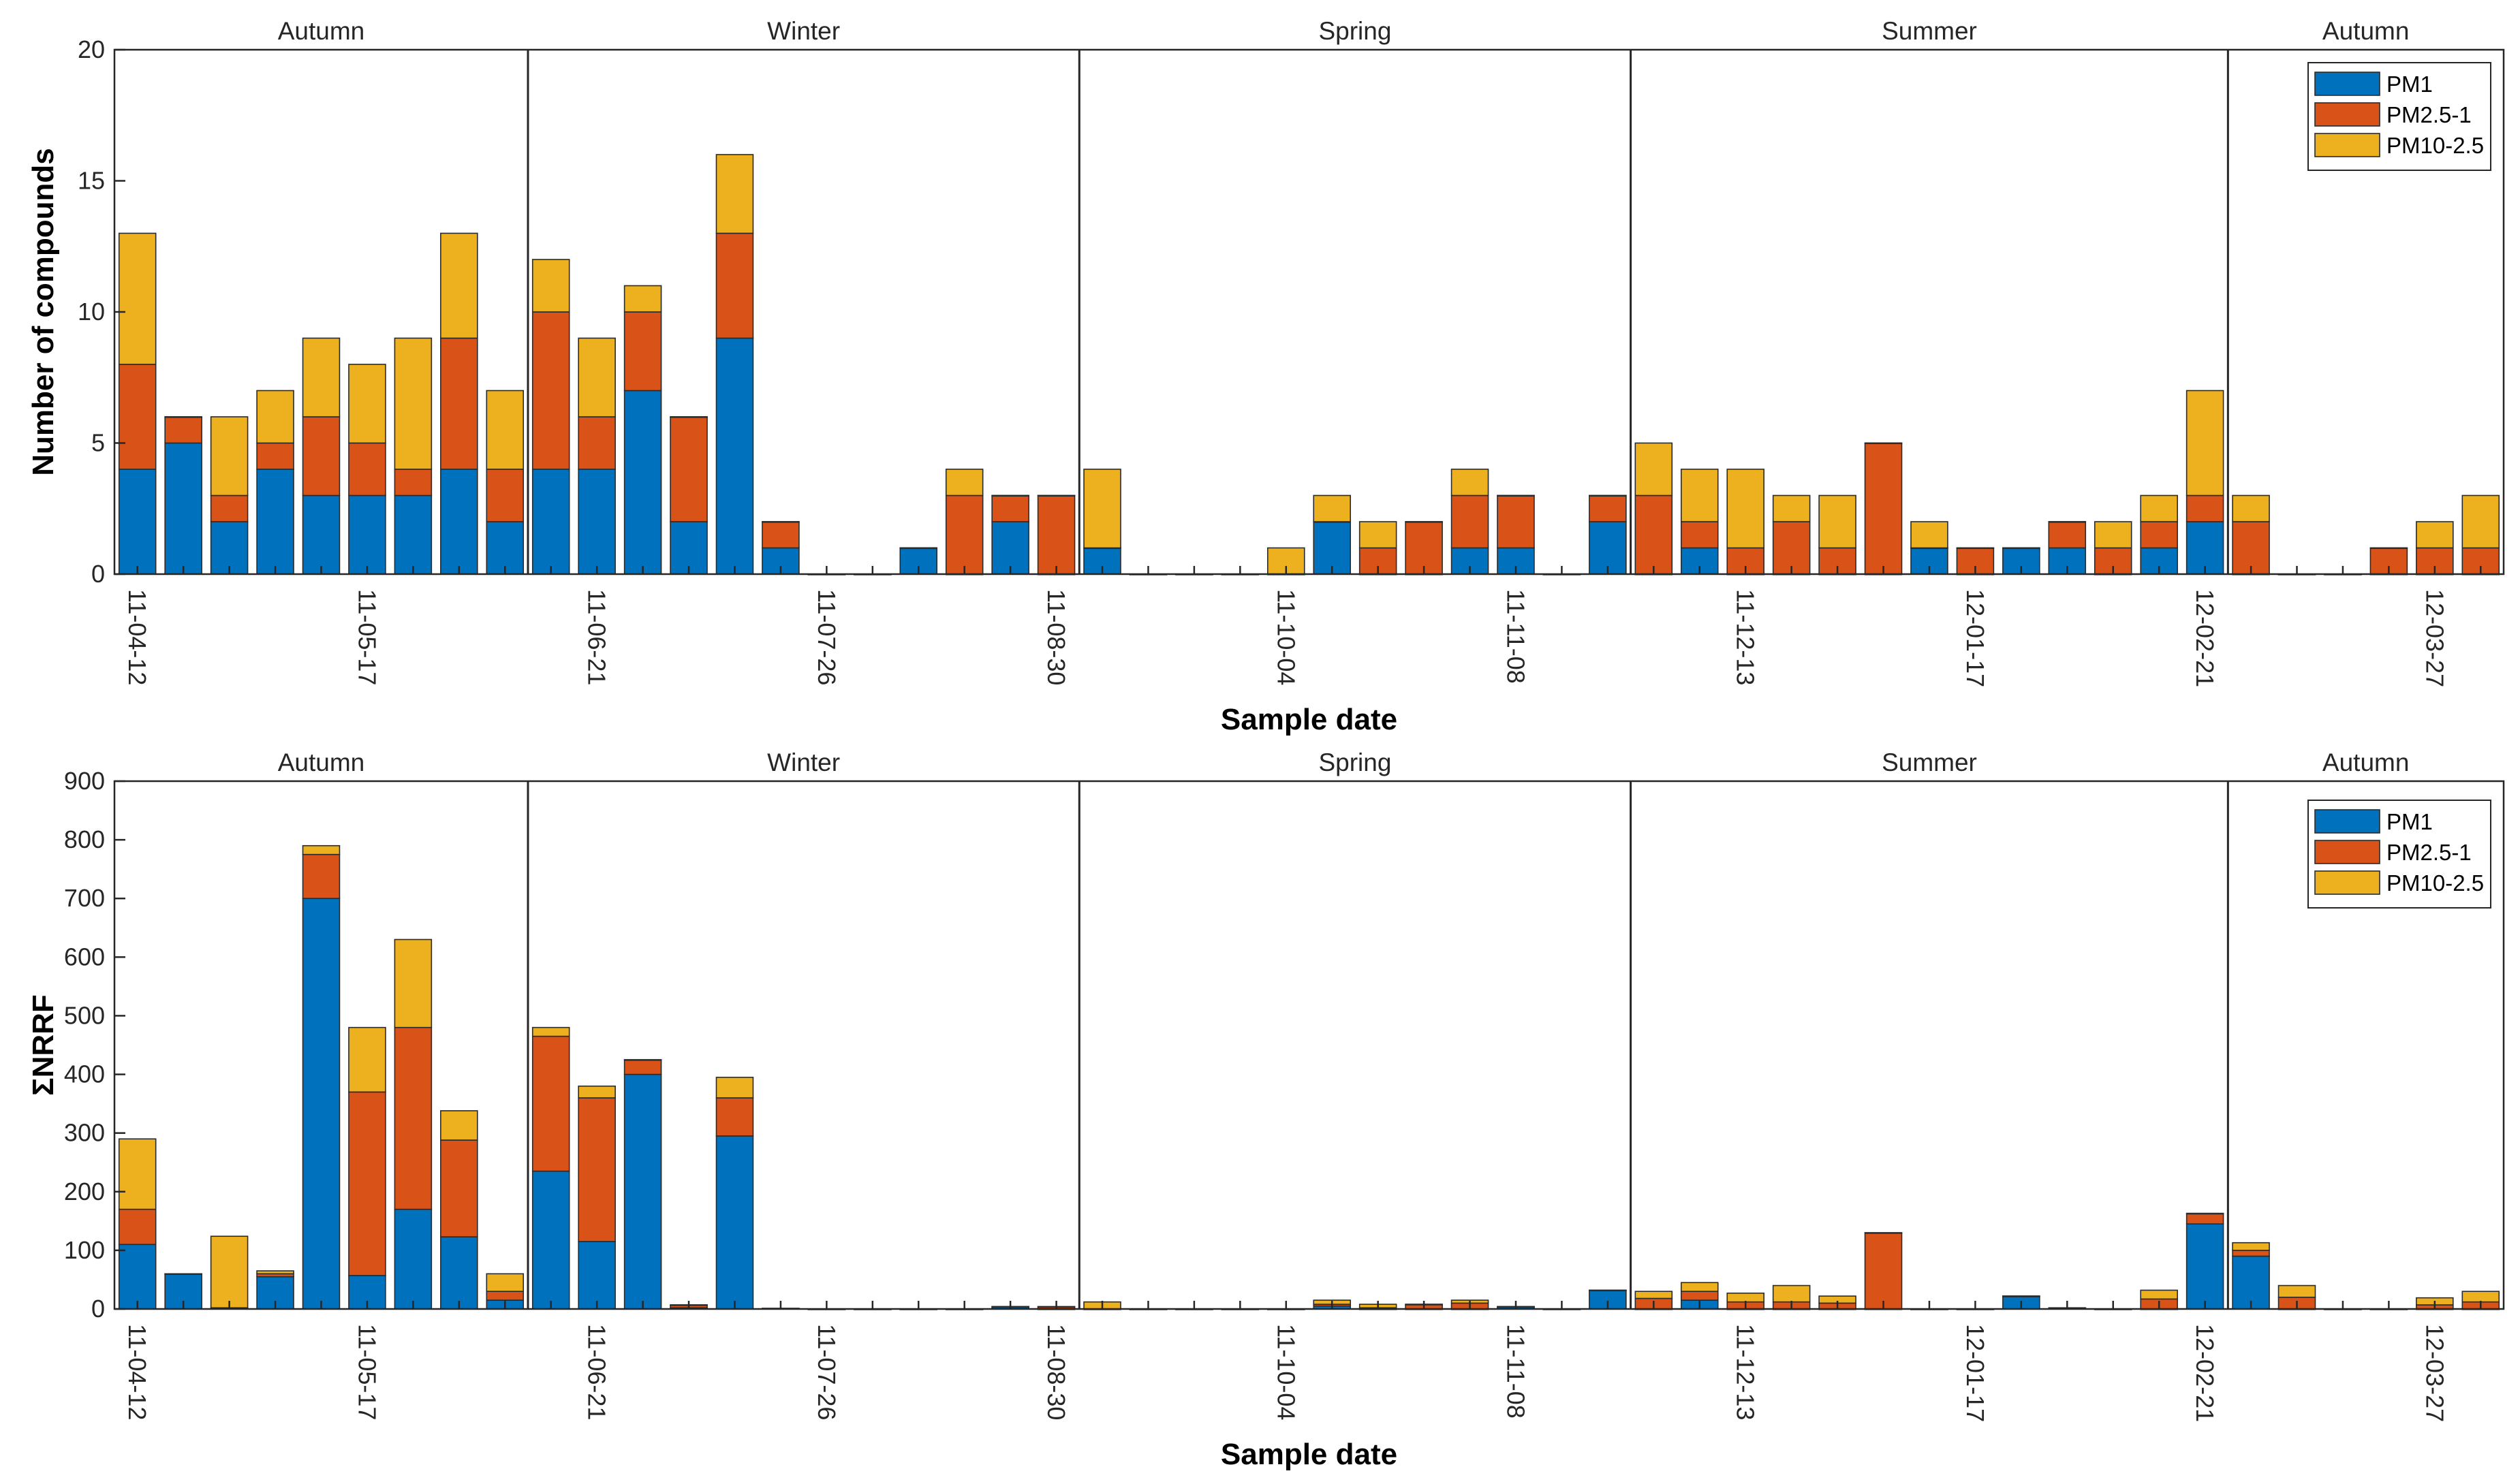  I want to click on x-tick-label-4: 11-08-30, so click(1056, 637).